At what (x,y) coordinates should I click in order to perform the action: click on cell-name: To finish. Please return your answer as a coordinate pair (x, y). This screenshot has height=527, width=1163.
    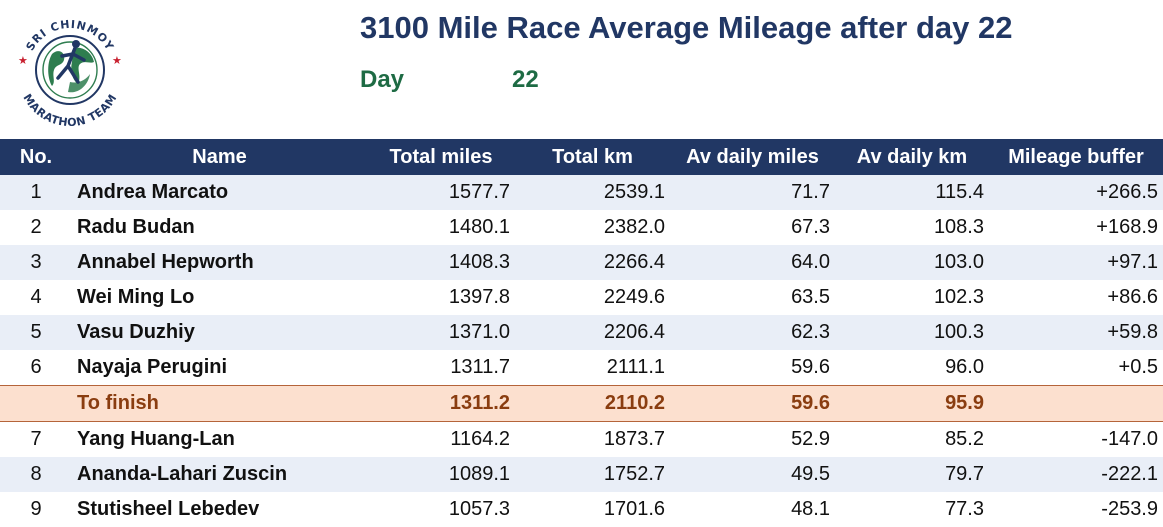
    Looking at the image, I should click on (219, 403).